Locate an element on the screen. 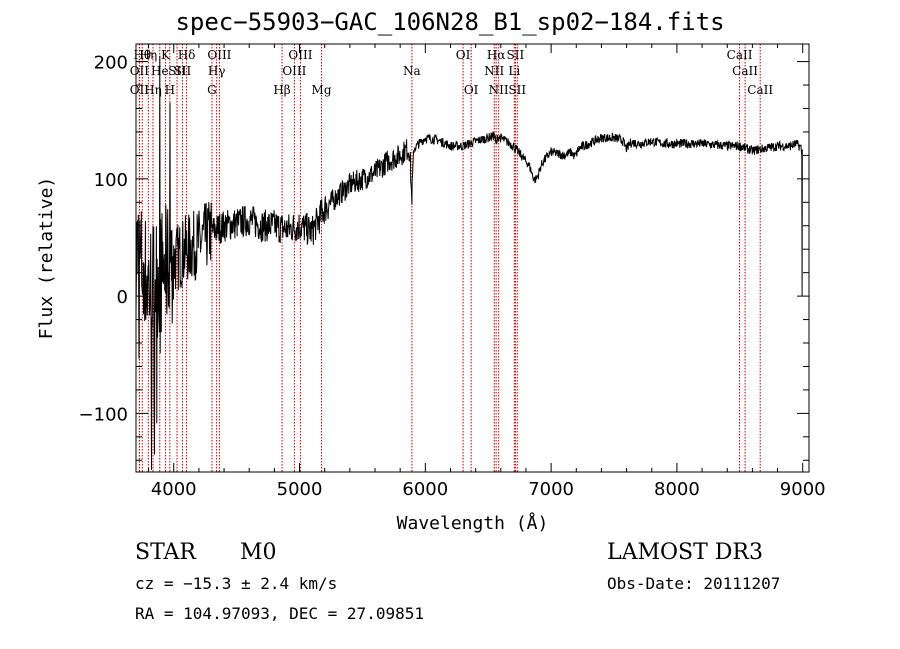  line-label: Hγ is located at coordinates (217, 71).